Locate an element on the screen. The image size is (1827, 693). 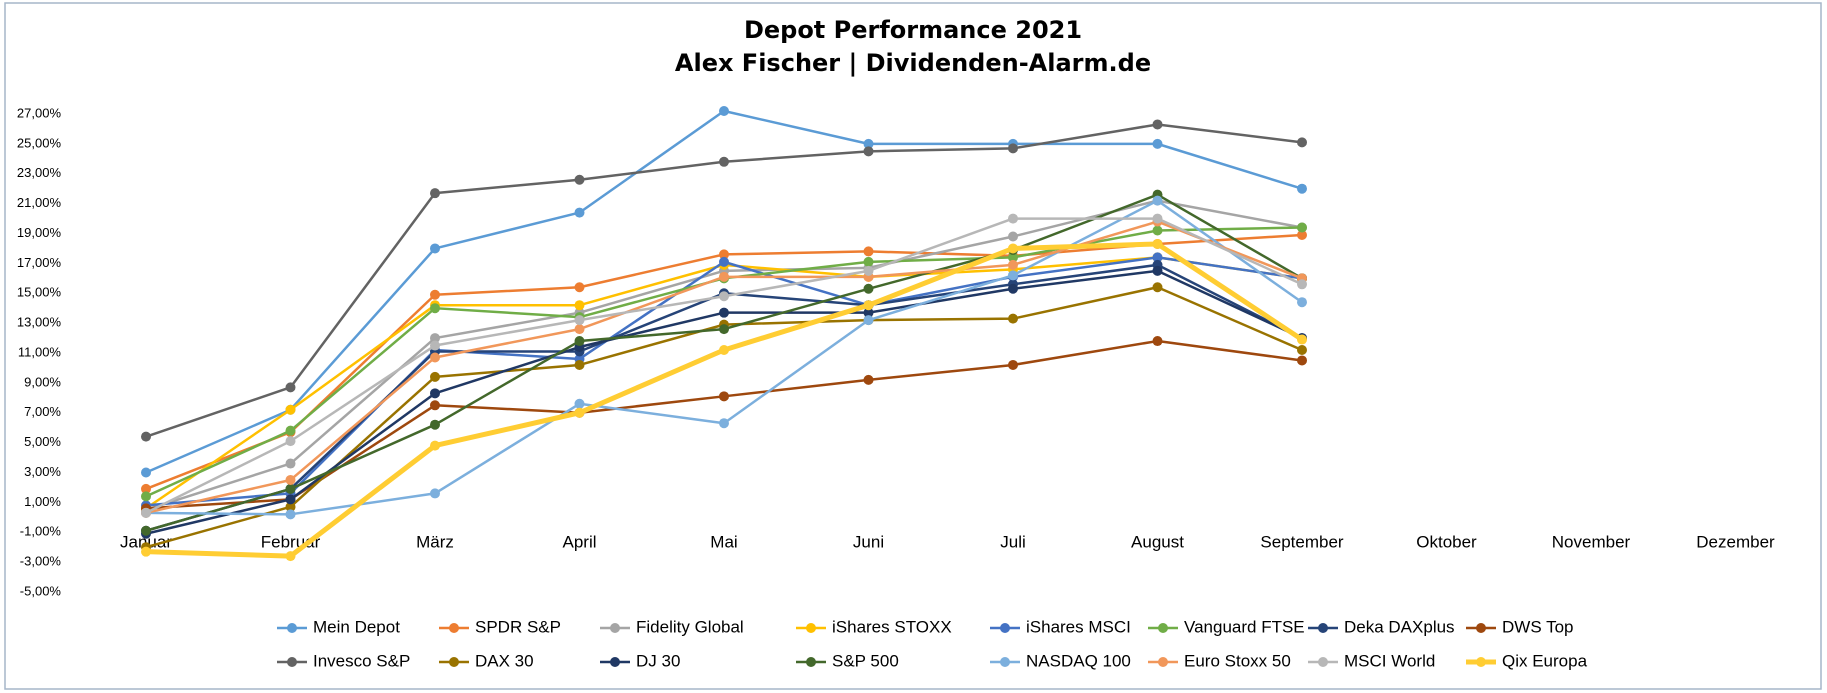
y-tick-label: -5,00% is located at coordinates (41, 590).